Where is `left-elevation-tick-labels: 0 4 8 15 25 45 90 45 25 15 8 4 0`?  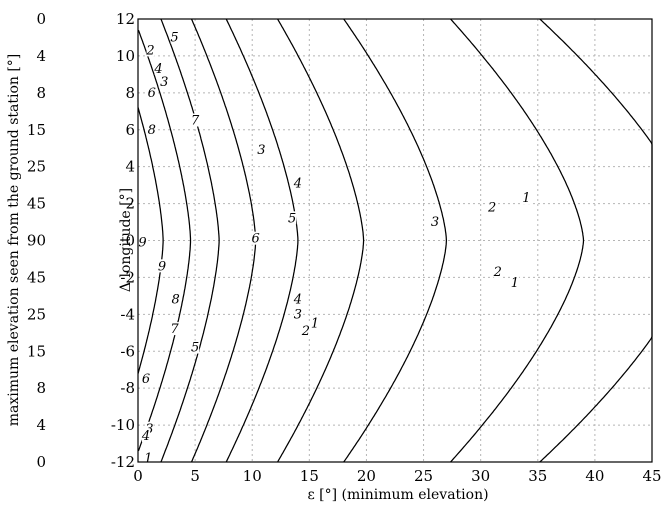
left-elevation-tick-labels: 0 4 8 15 25 45 90 45 25 15 8 4 0 is located at coordinates (36, 240).